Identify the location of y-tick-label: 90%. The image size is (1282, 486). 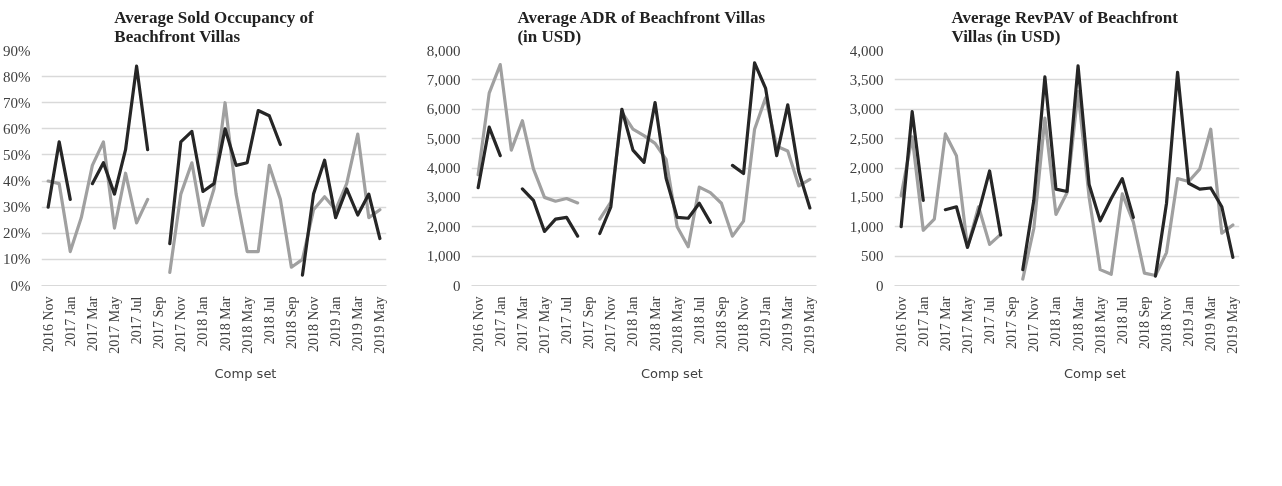
(17, 50).